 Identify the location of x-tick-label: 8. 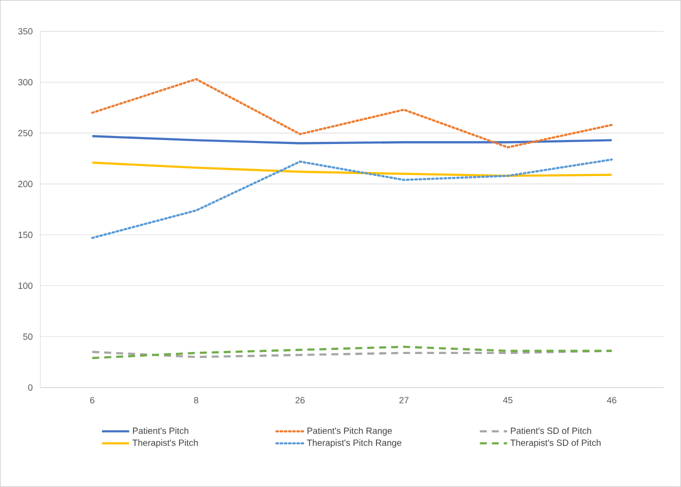
(196, 400).